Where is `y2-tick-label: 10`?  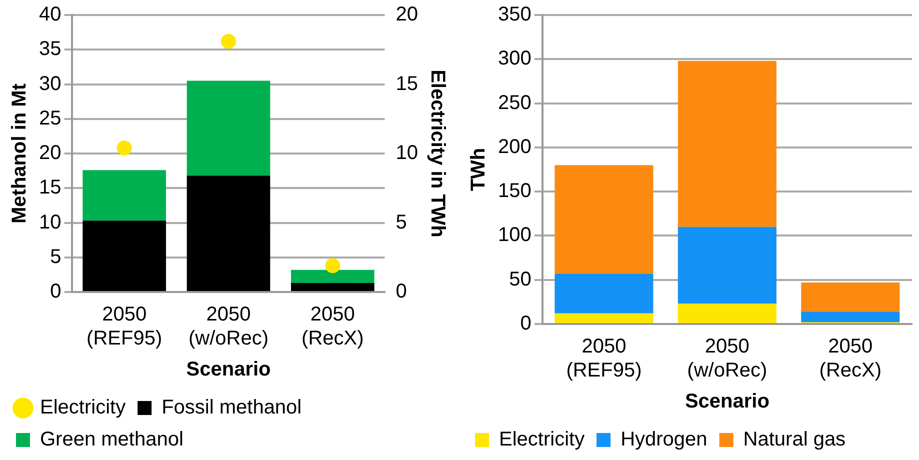
y2-tick-label: 10 is located at coordinates (407, 153).